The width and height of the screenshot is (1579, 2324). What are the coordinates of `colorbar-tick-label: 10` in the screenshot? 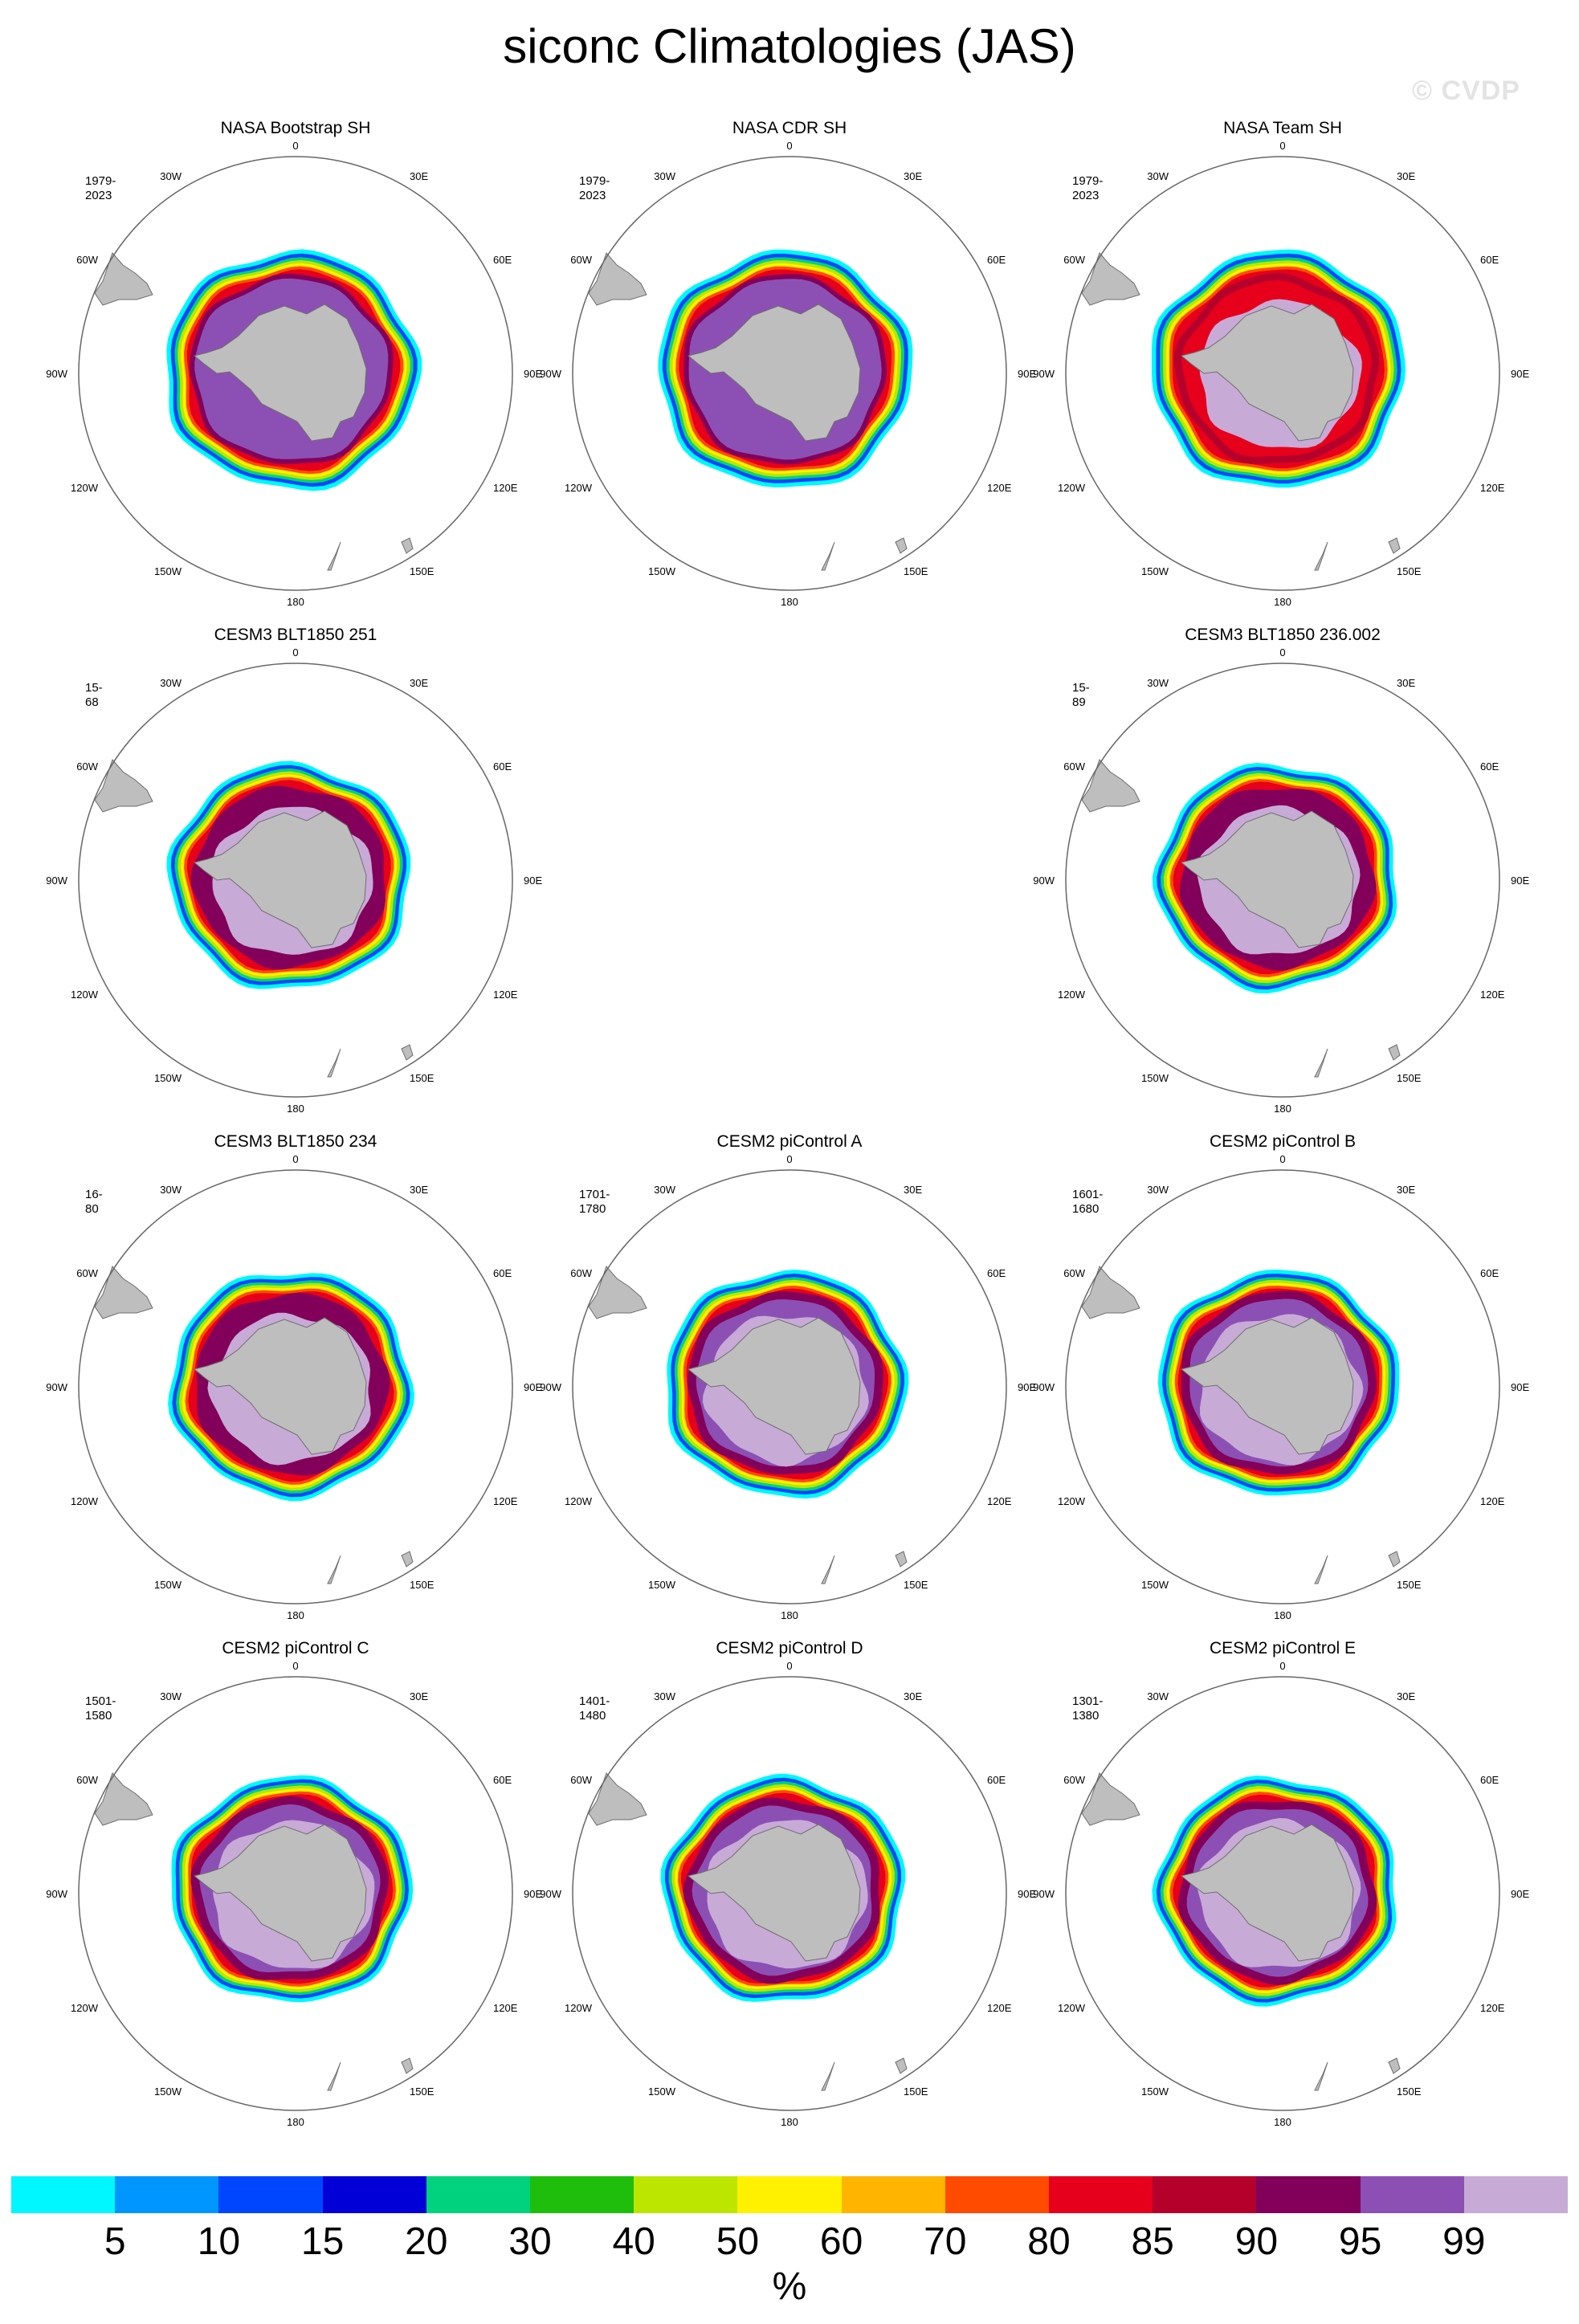 It's located at (219, 2242).